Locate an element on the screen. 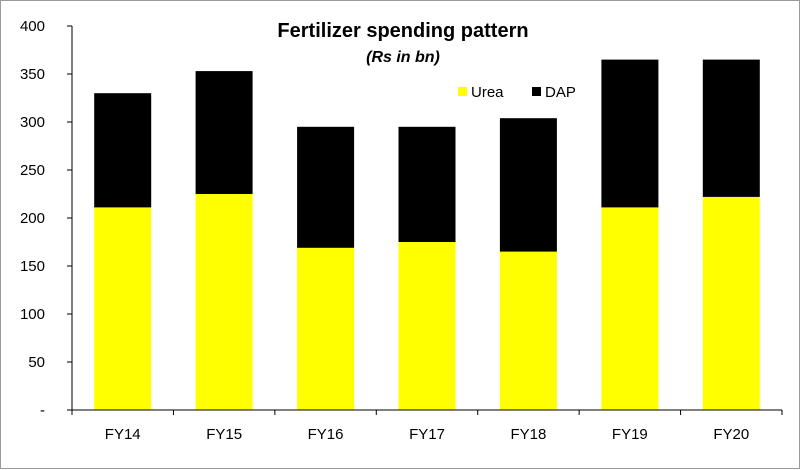  chart-subtitle: (Rs in bn) is located at coordinates (403, 57).